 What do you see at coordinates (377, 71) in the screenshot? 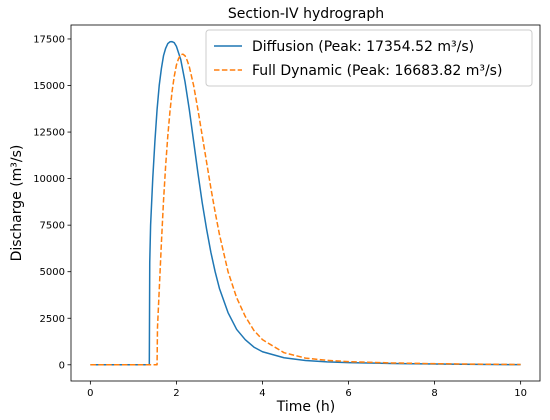
I see `legend-label: Full Dynamic (Peak: 16683.82 m³/s)` at bounding box center [377, 71].